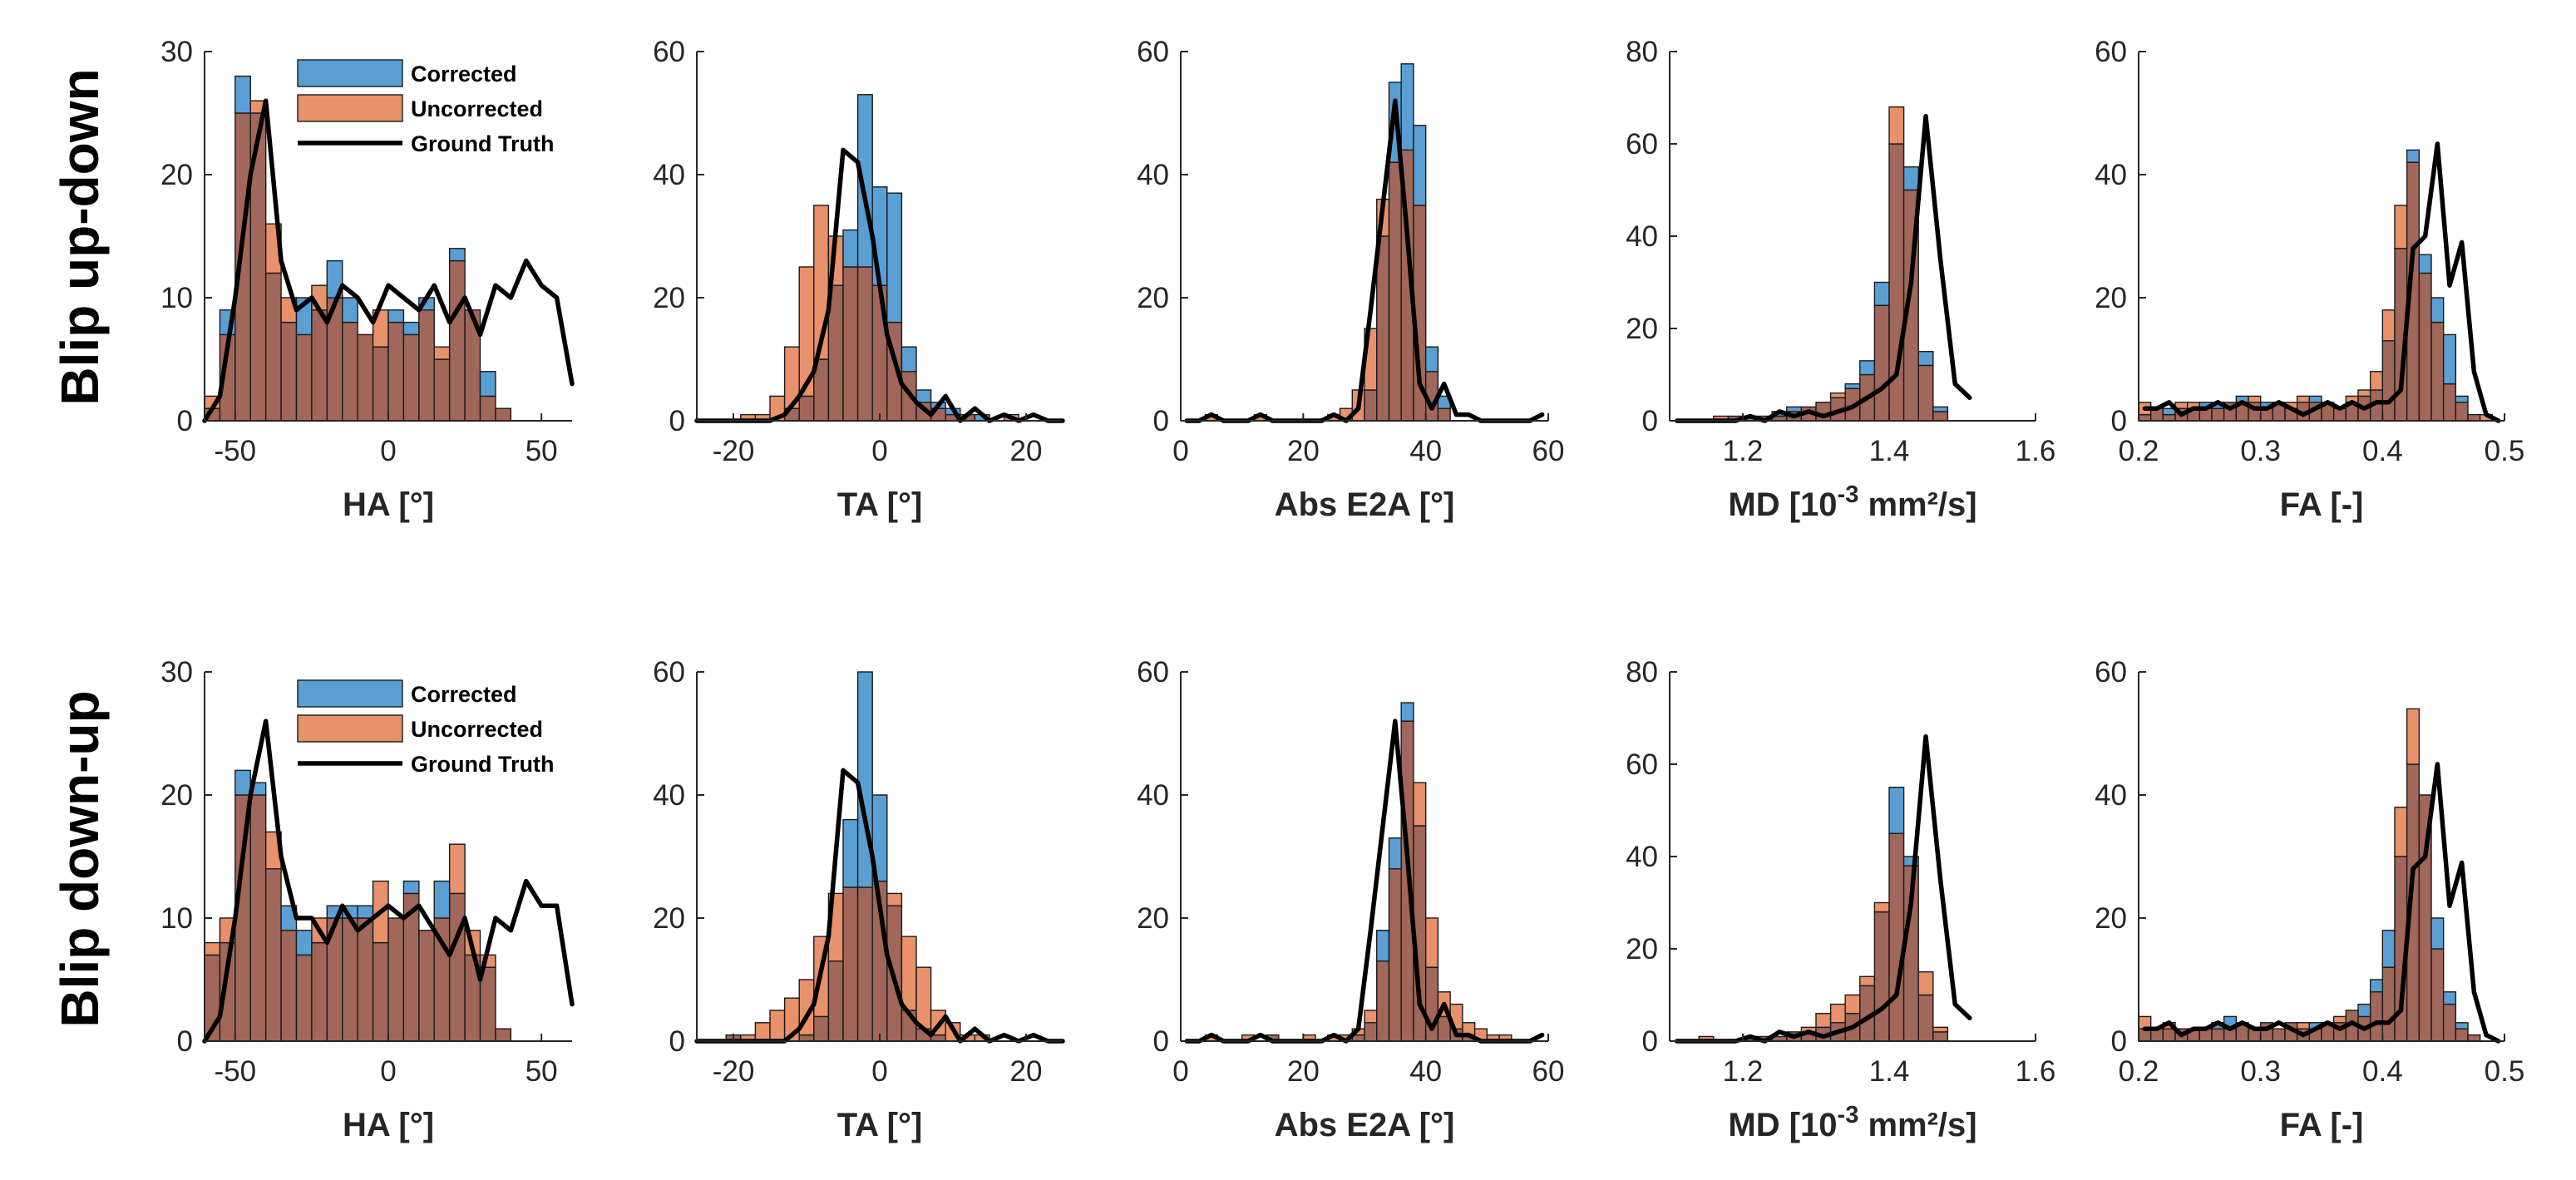 The image size is (2576, 1180). I want to click on x-tick-label: 0.3, so click(2260, 451).